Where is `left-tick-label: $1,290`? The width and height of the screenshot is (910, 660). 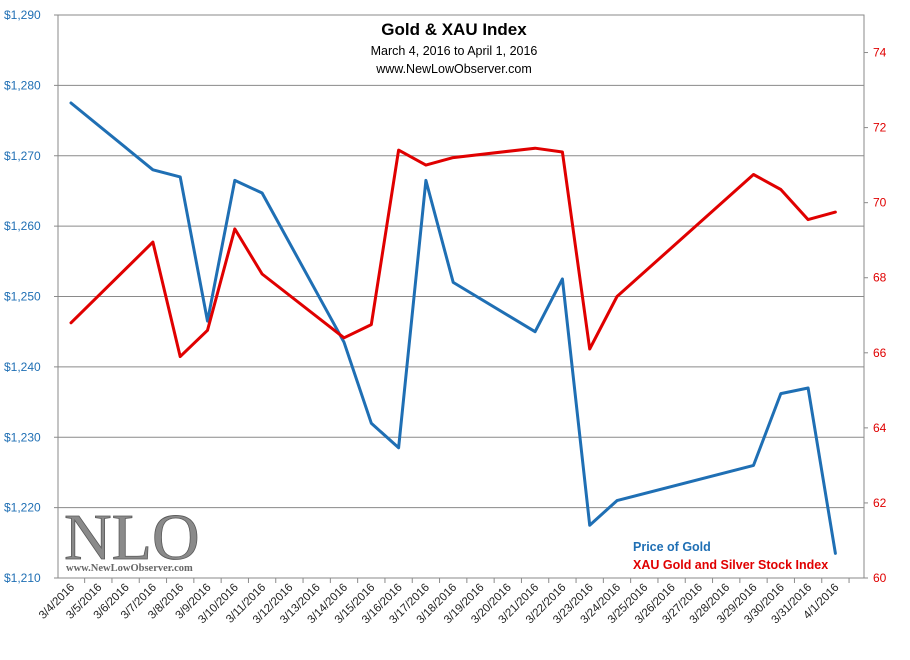 left-tick-label: $1,290 is located at coordinates (22, 15).